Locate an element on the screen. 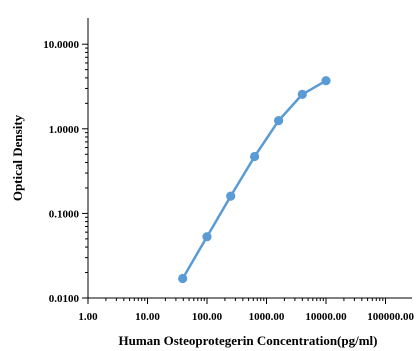  x-tick-label: 10.00 is located at coordinates (147, 317).